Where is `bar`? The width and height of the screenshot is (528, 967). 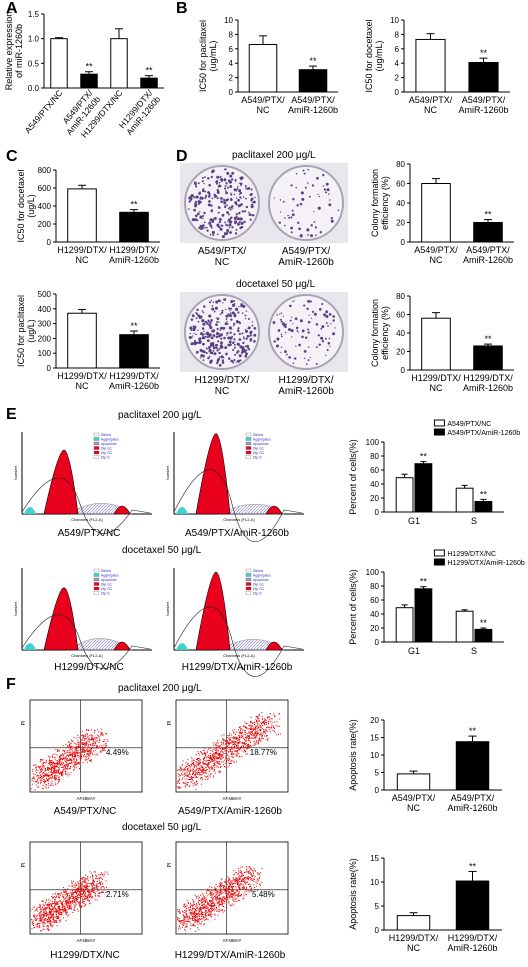 bar is located at coordinates (134, 351).